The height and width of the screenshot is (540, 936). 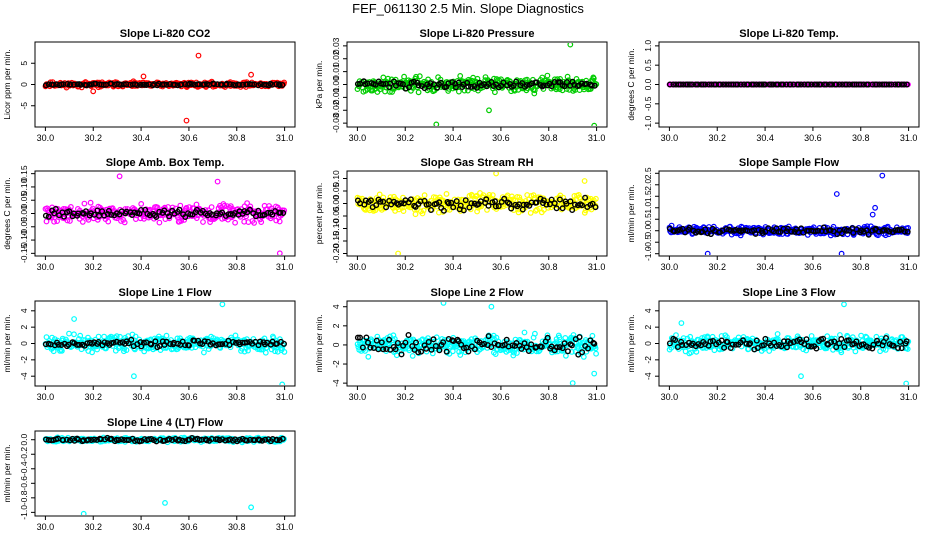 I want to click on y-tick-label: 0, so click(x=24, y=84).